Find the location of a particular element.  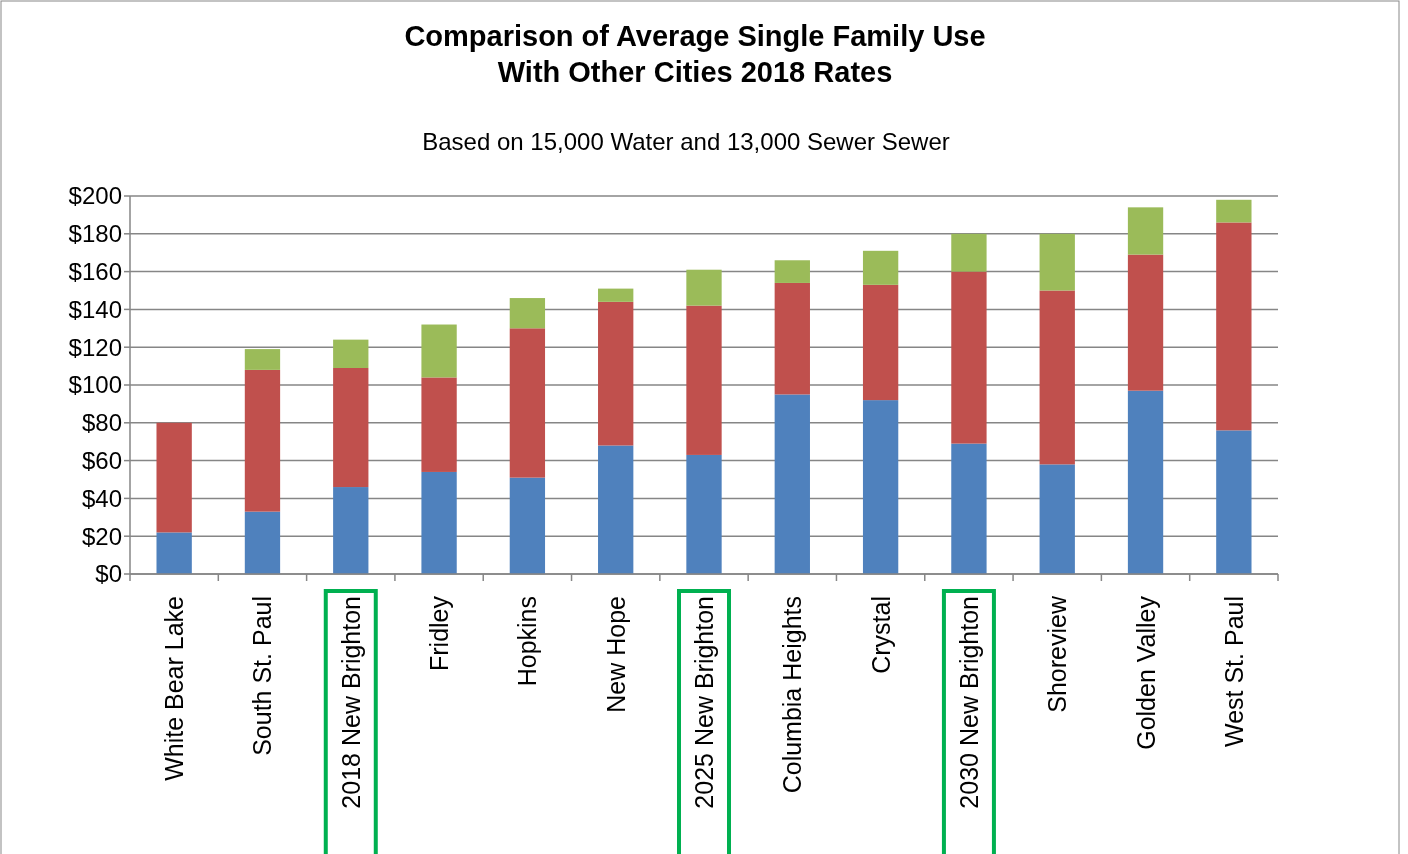

y-tick-label: $100 is located at coordinates (95, 385).